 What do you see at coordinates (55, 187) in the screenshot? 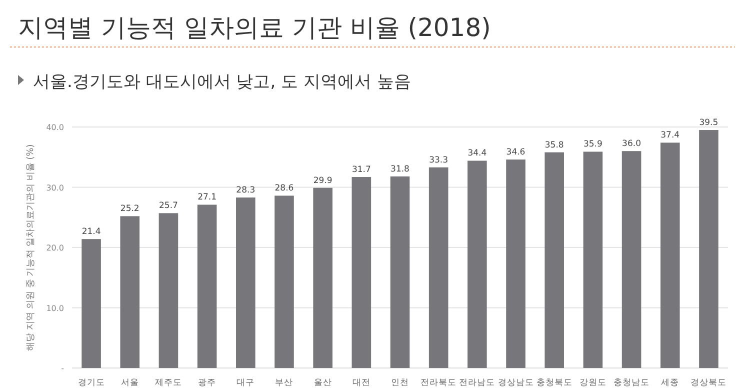
I see `y-tick-label: 30.0` at bounding box center [55, 187].